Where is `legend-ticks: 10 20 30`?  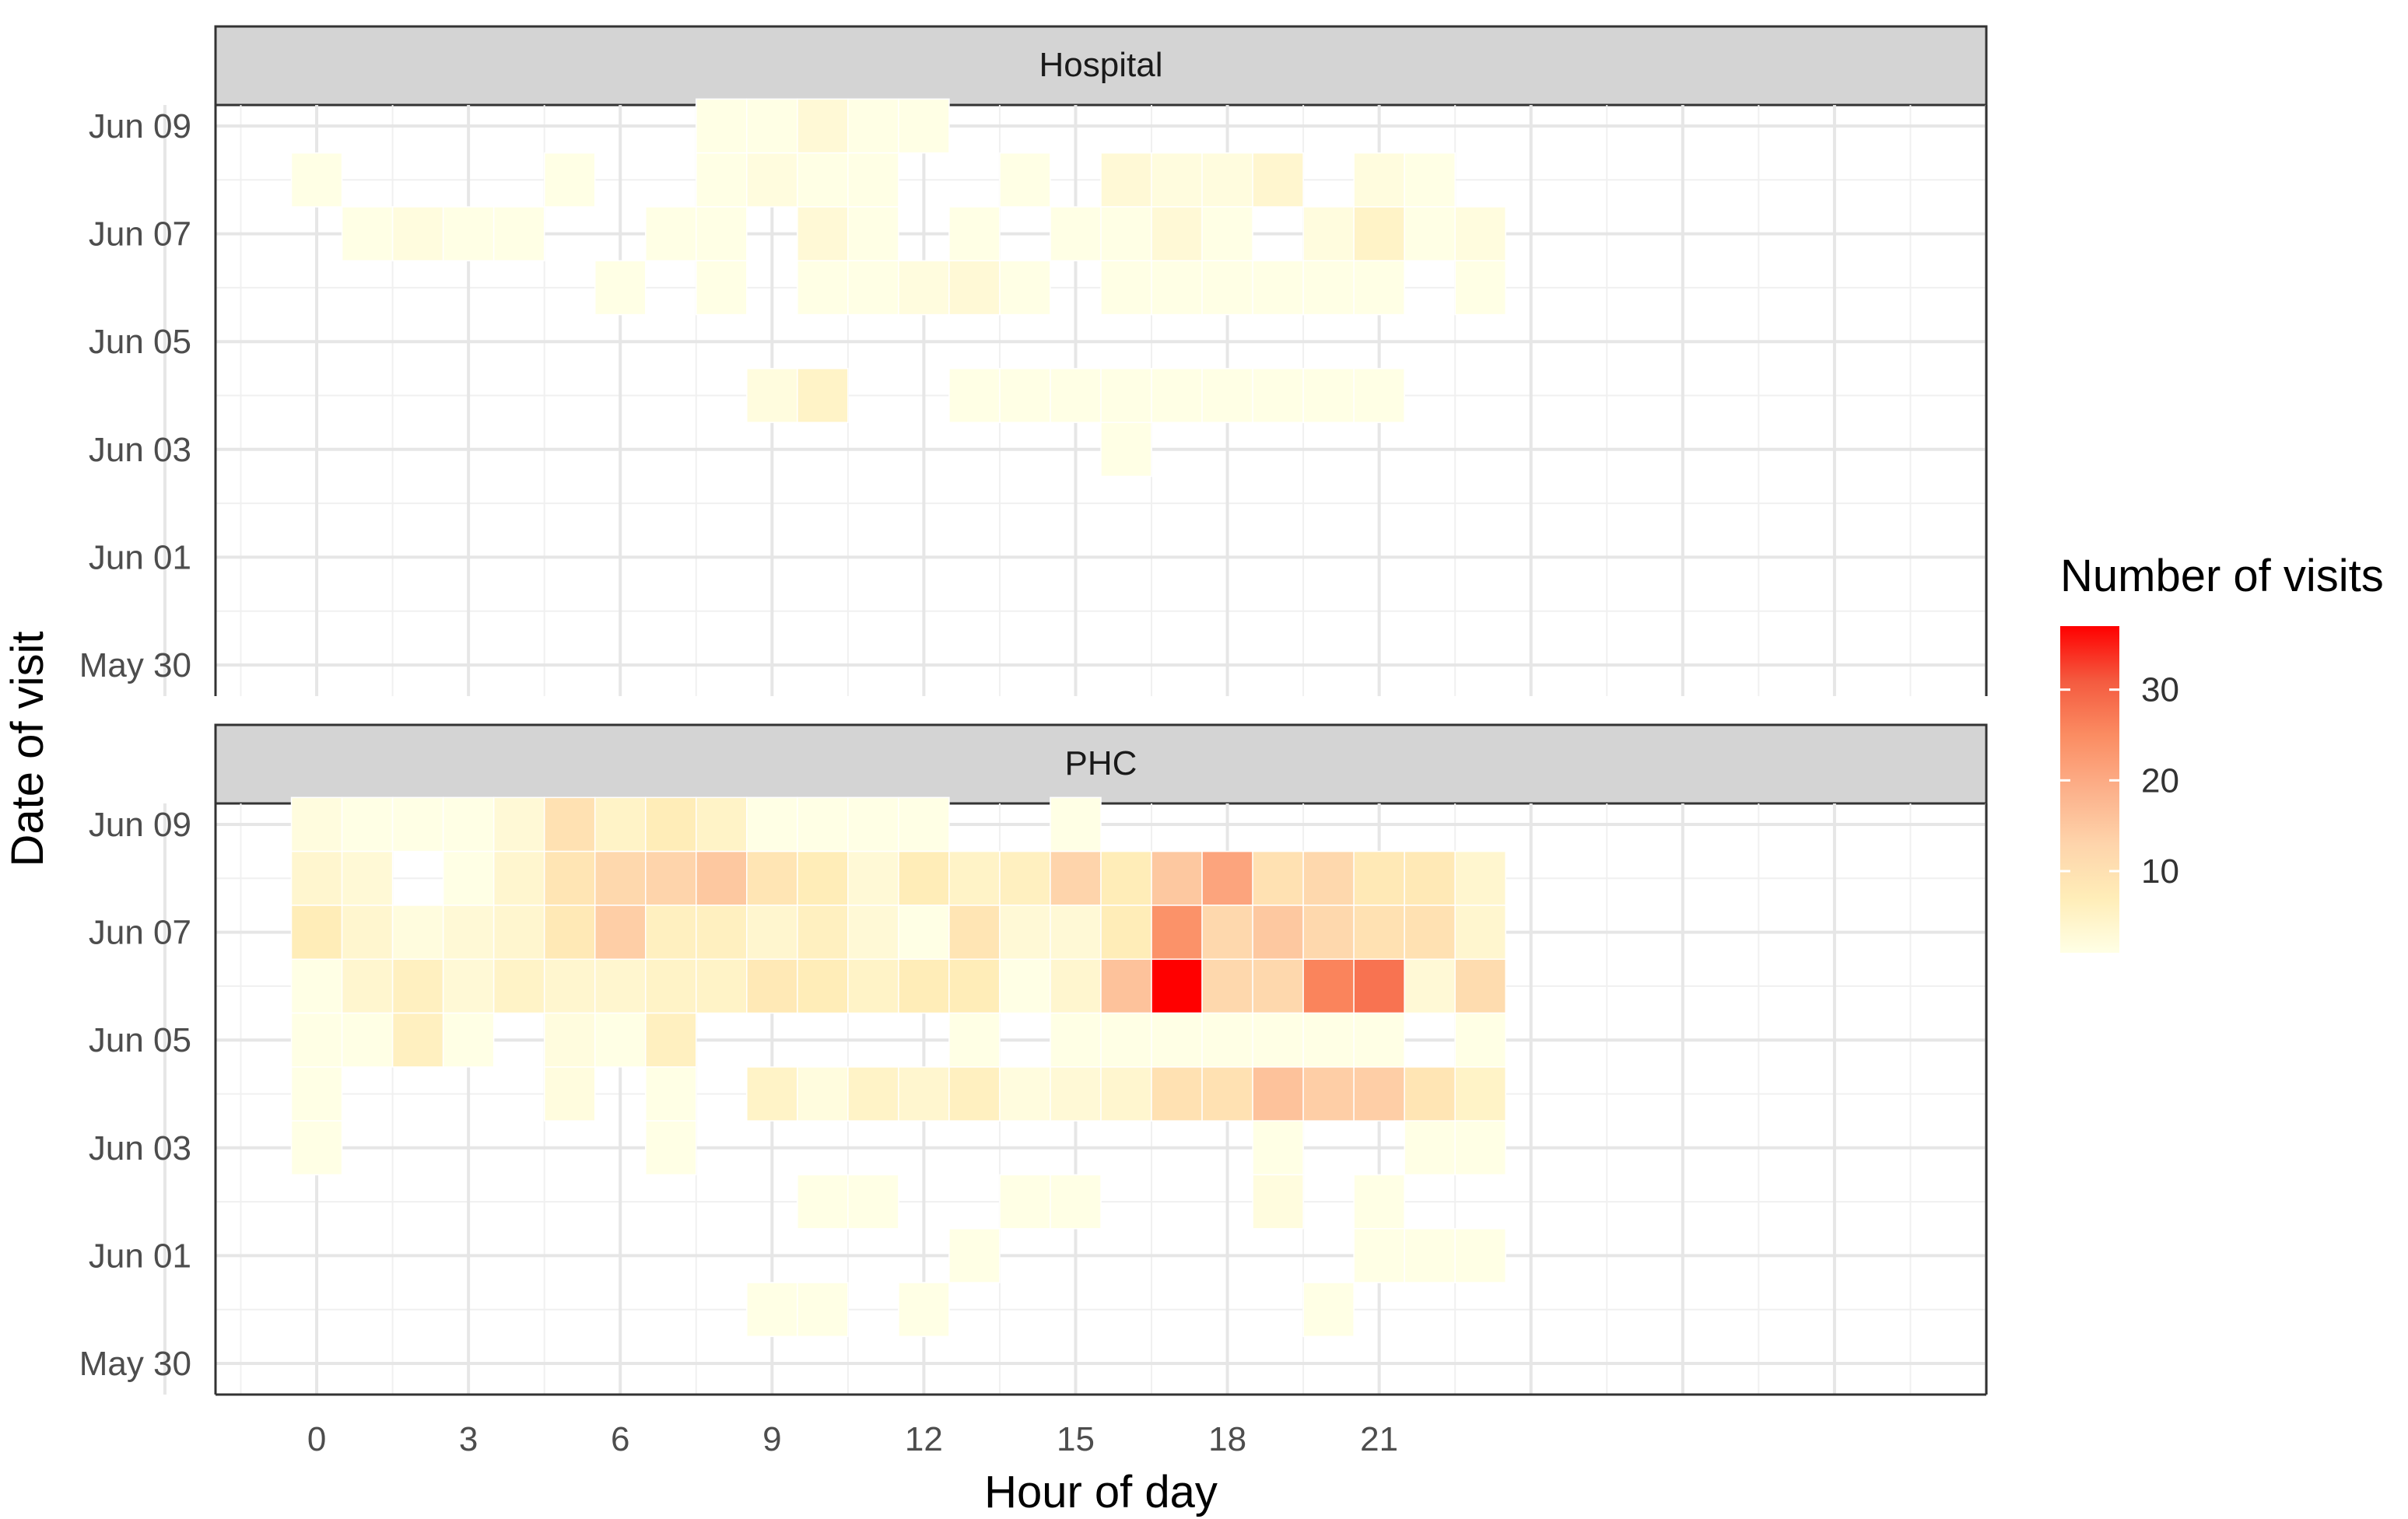 legend-ticks: 10 20 30 is located at coordinates (2119, 781).